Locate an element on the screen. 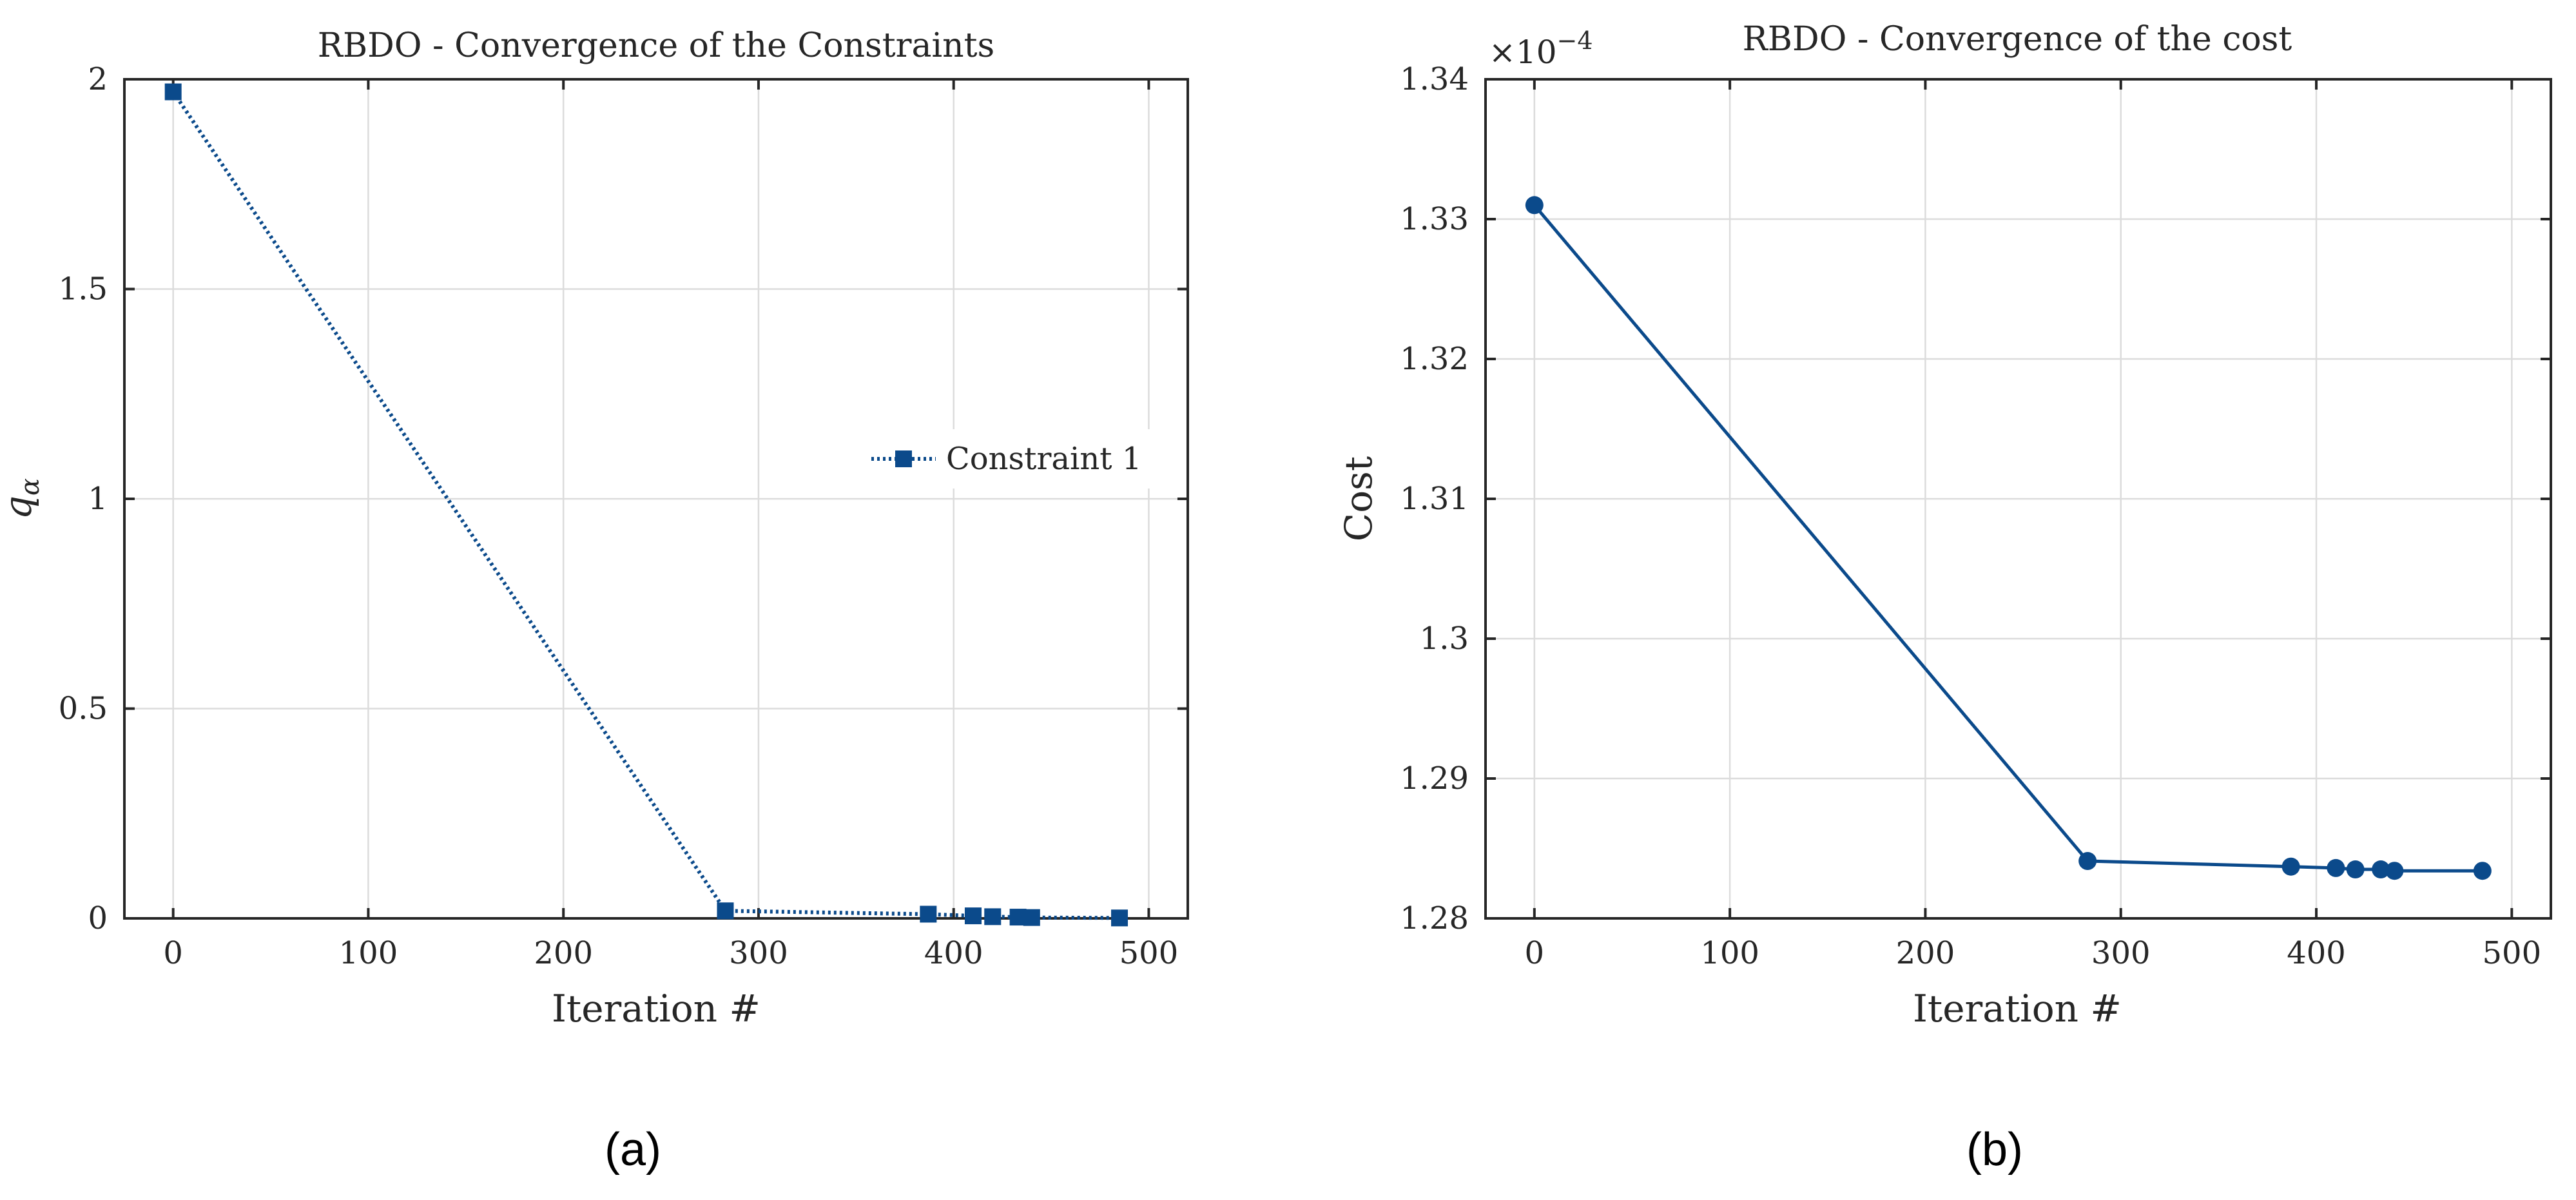 The width and height of the screenshot is (2576, 1200). y-axis-label-b: Cost is located at coordinates (1358, 499).